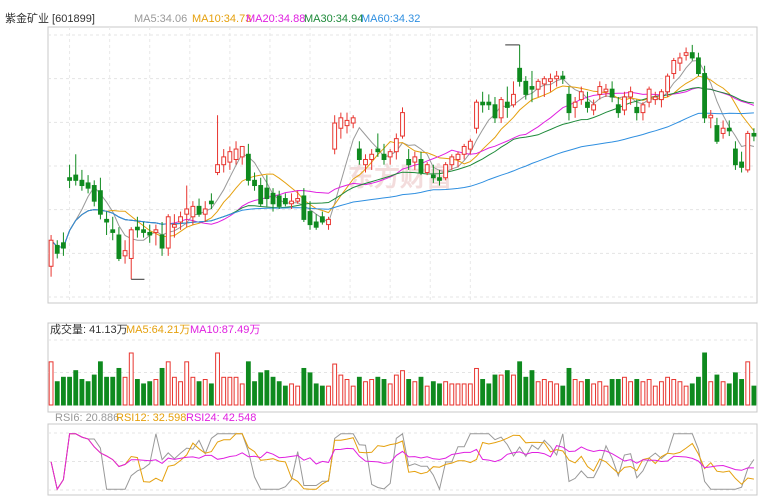 Image resolution: width=782 pixels, height=500 pixels. What do you see at coordinates (221, 418) in the screenshot?
I see `rsi24-label: RSI24: 42.548` at bounding box center [221, 418].